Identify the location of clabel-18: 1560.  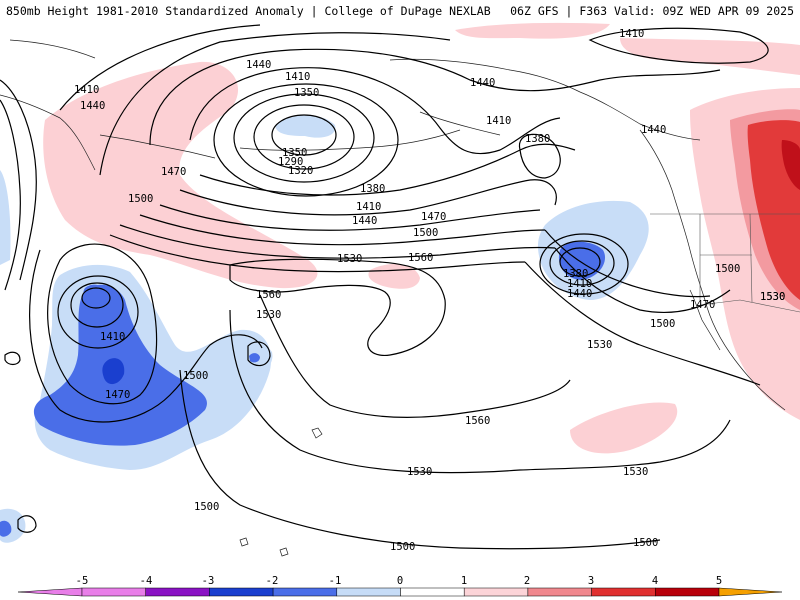
(420, 258).